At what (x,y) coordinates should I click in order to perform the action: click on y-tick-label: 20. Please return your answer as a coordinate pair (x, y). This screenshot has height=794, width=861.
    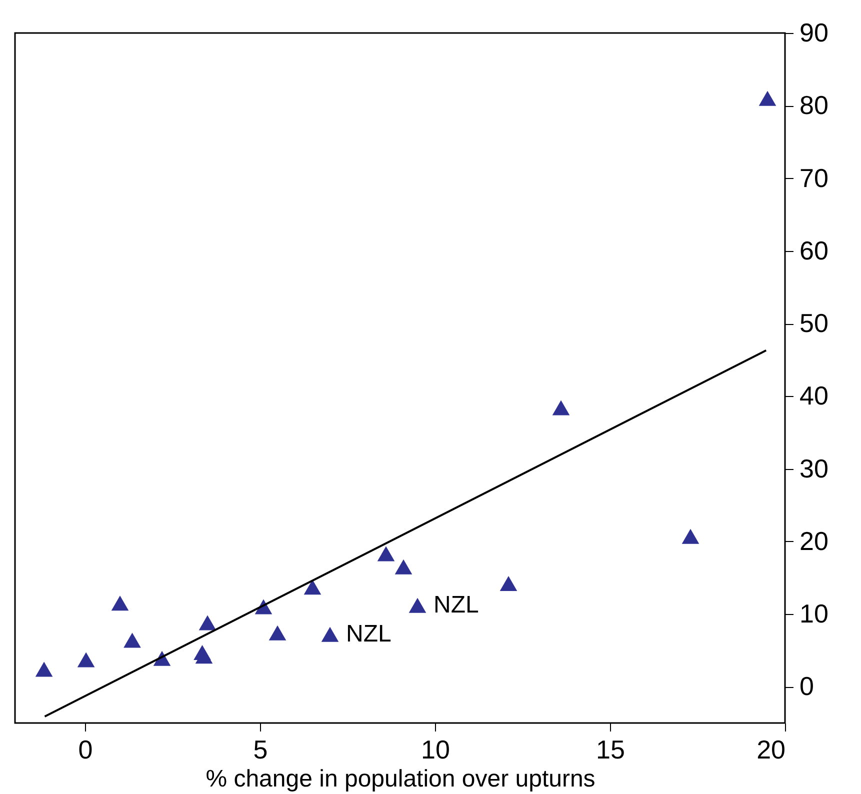
    Looking at the image, I should click on (814, 541).